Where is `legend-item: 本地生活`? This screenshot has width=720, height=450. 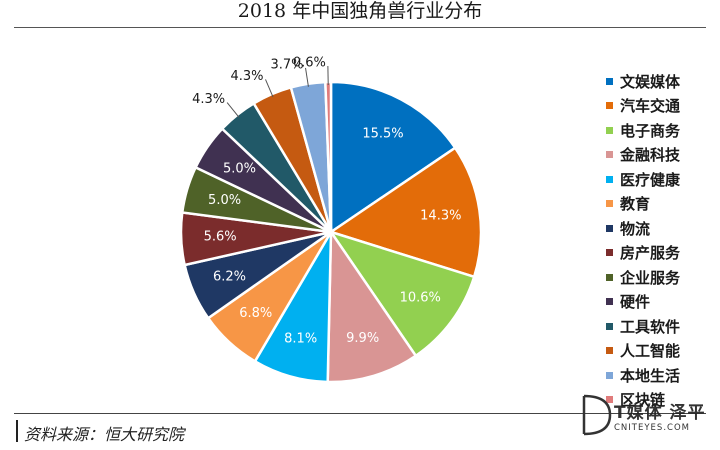 legend-item: 本地生活 is located at coordinates (662, 375).